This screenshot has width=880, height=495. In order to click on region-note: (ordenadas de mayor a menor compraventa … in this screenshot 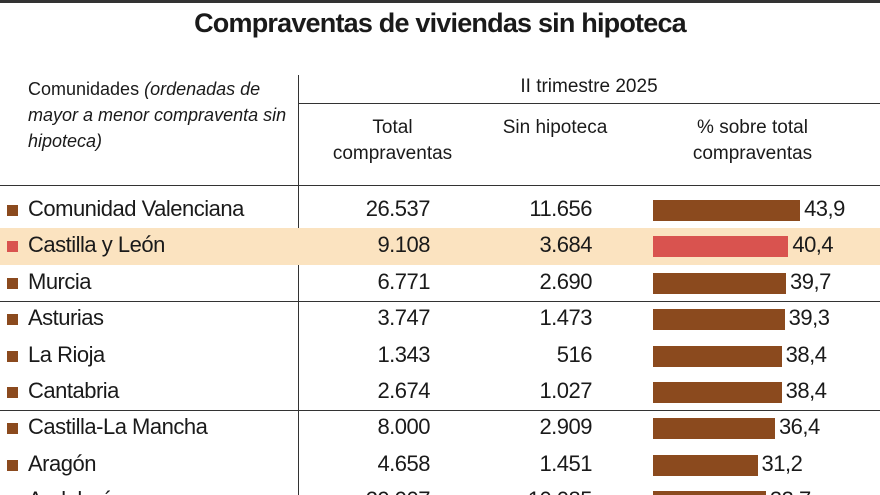, I will do `click(157, 115)`.